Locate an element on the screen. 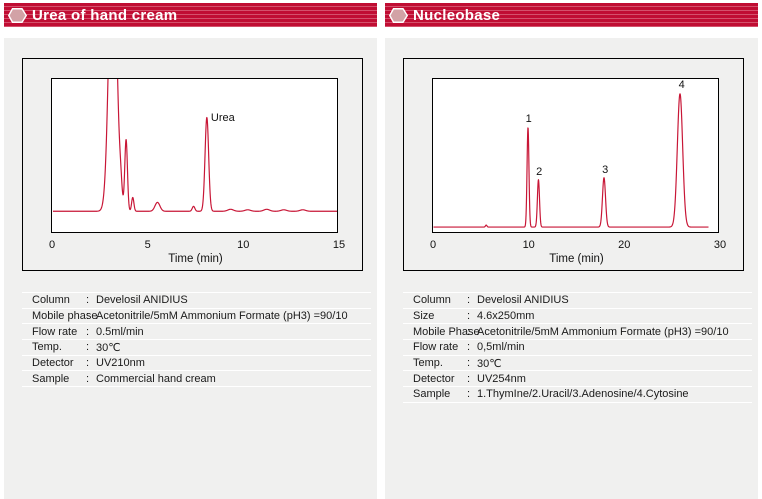 This screenshot has width=762, height=499. panel-title: Nucleobase is located at coordinates (457, 15).